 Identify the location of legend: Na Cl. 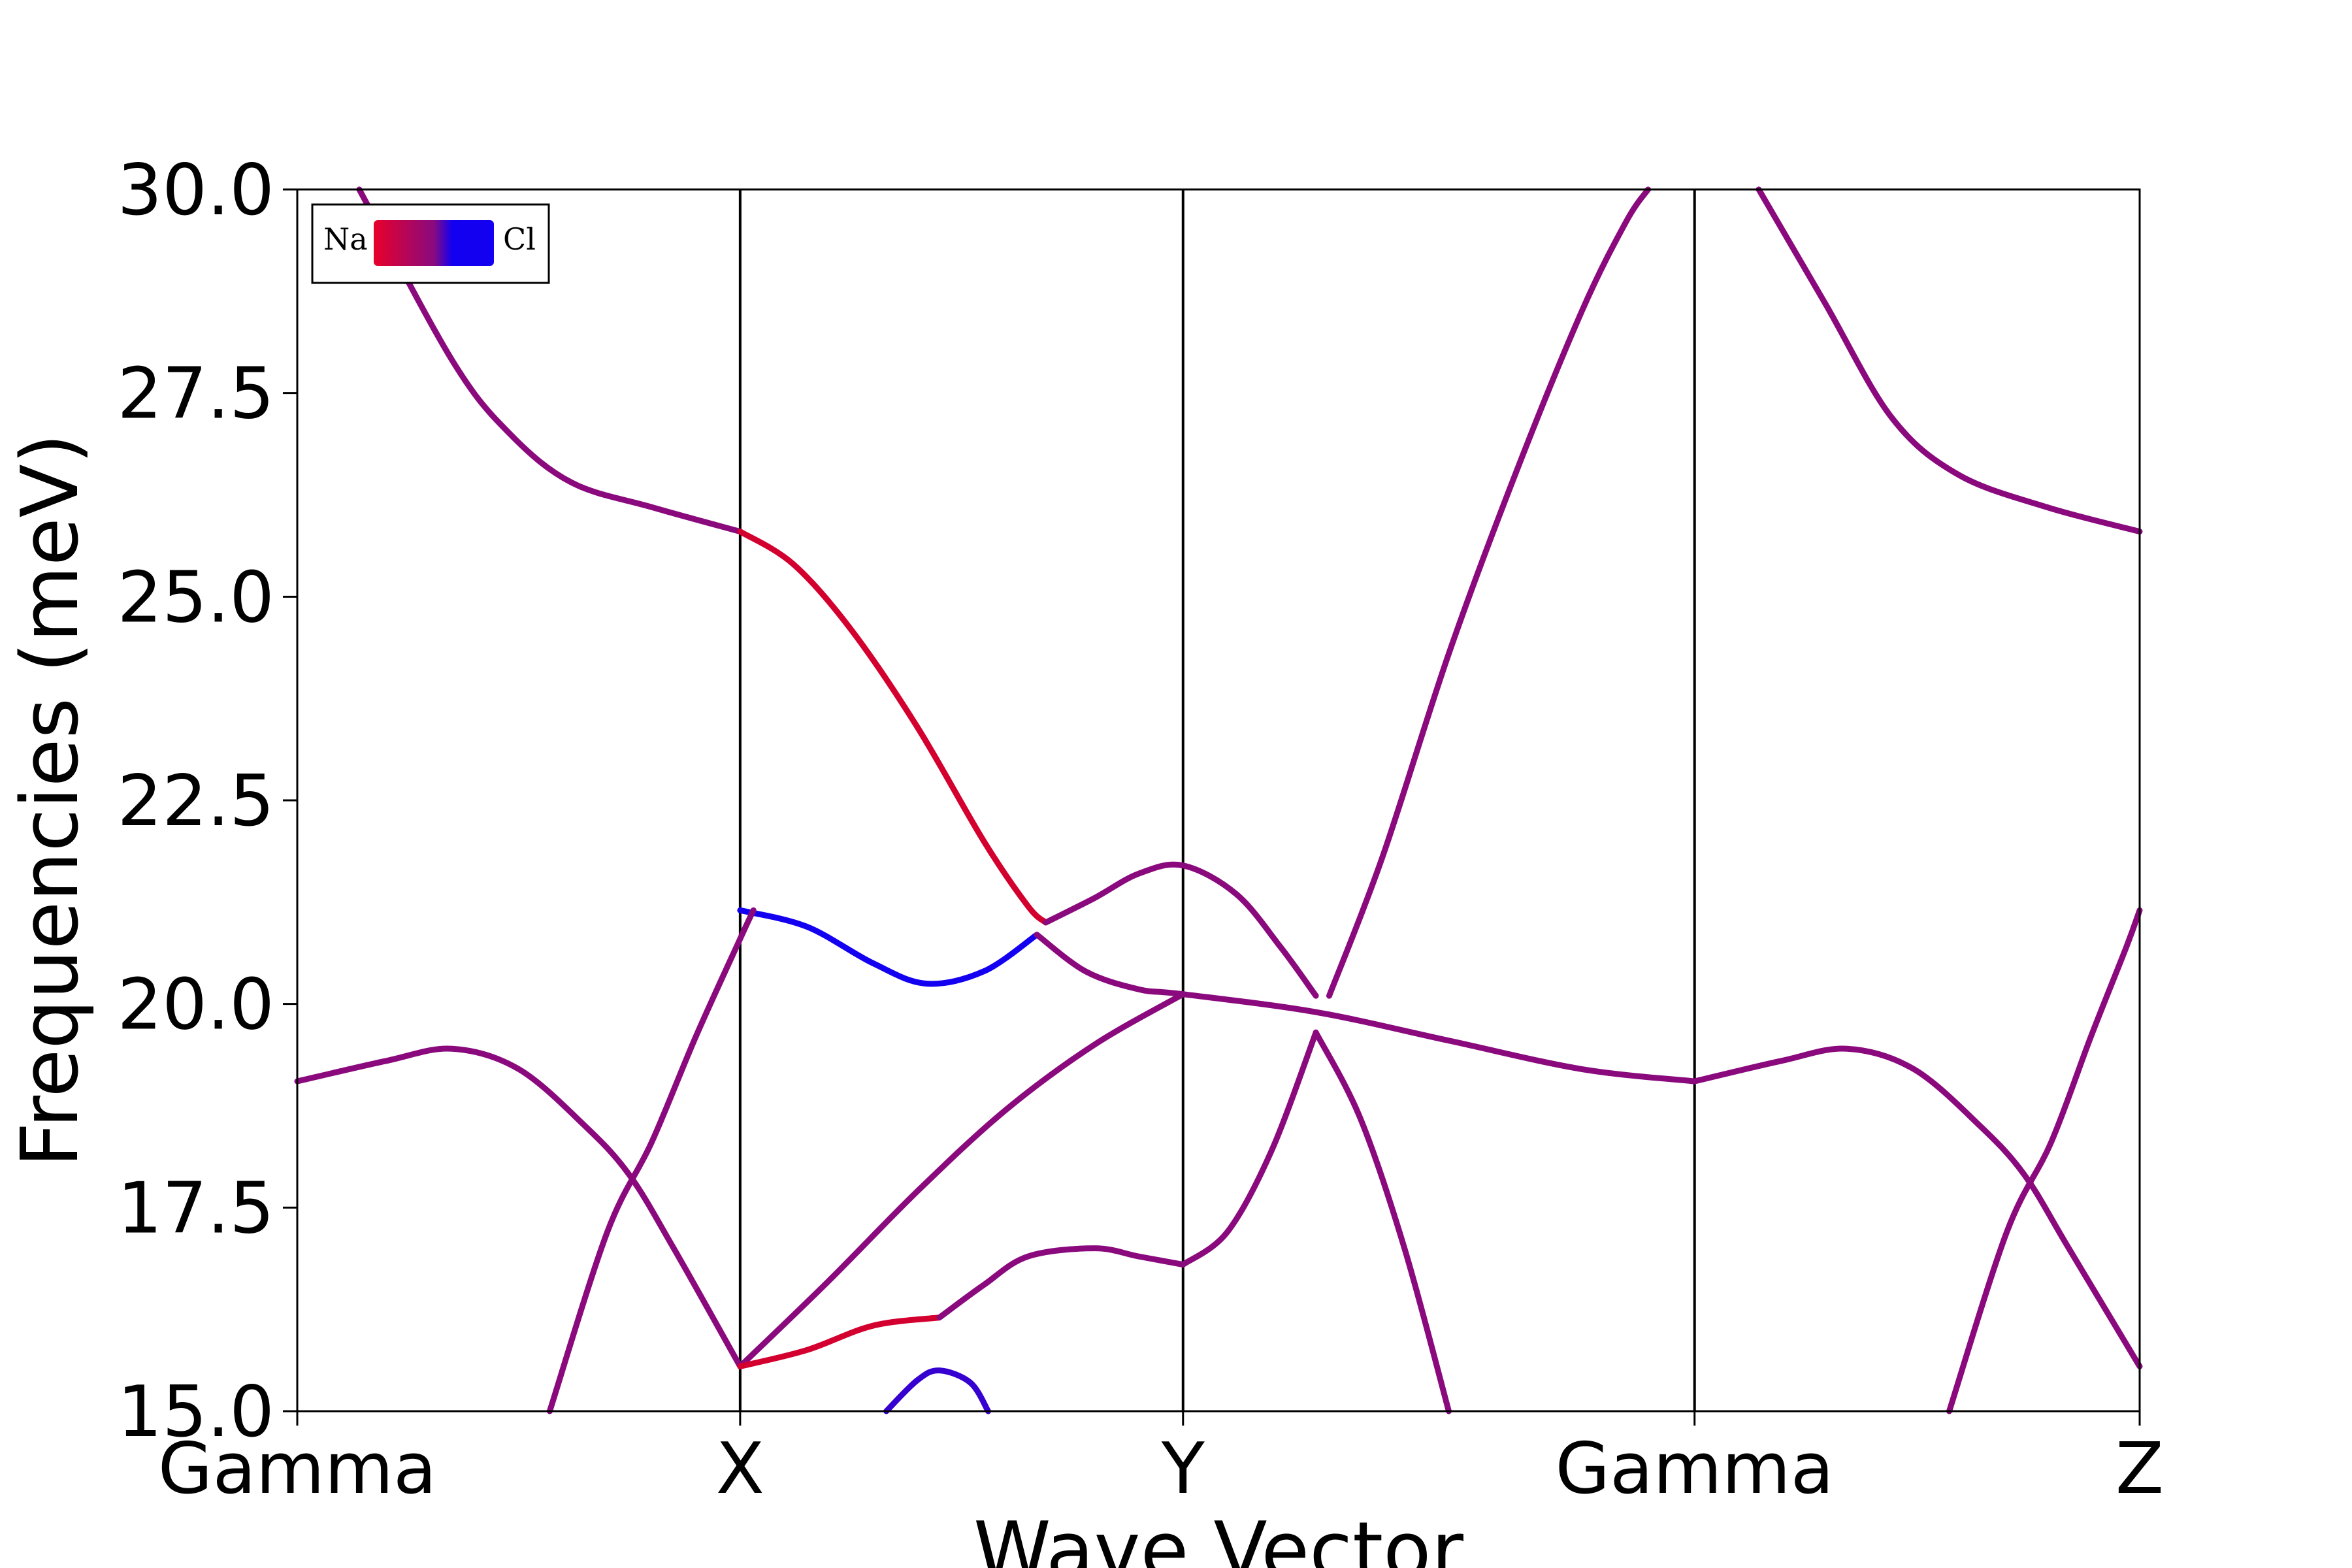
(430, 243).